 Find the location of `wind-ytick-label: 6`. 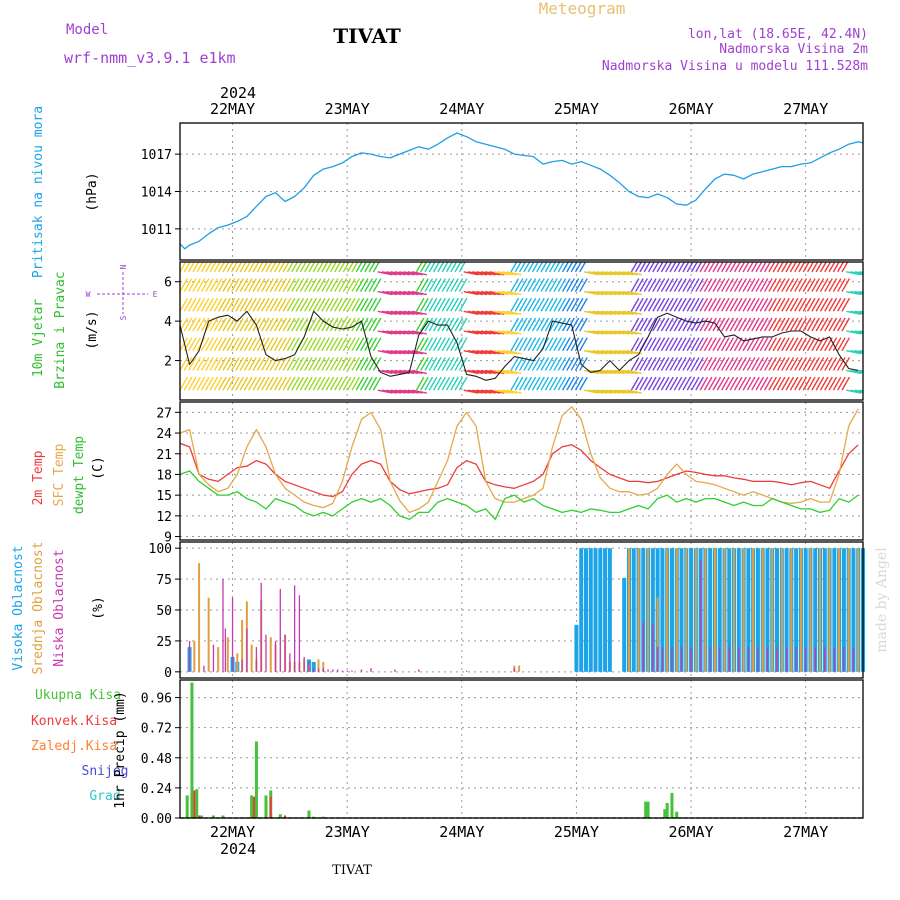

wind-ytick-label: 6 is located at coordinates (168, 283).